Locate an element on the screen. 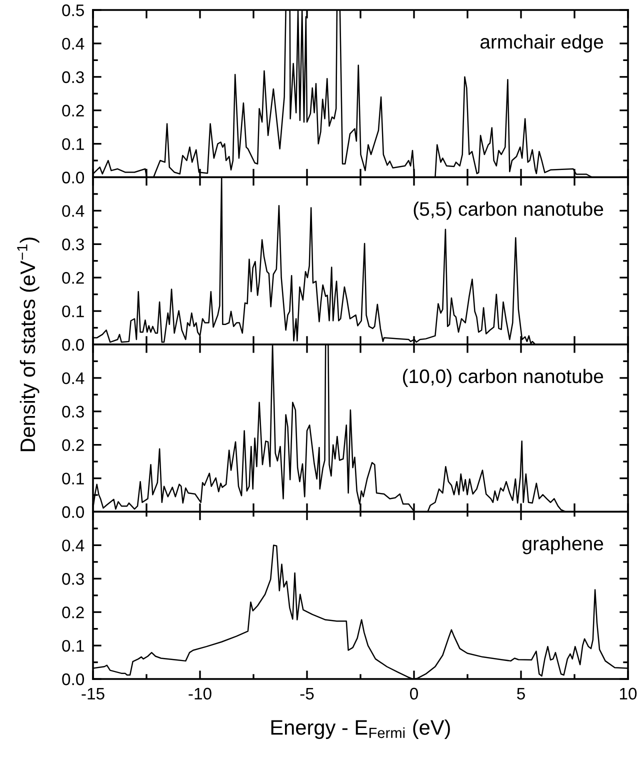 The height and width of the screenshot is (758, 642). x-axis-title: Energy - E$_{Fermi}$ (eV) is located at coordinates (360, 729).